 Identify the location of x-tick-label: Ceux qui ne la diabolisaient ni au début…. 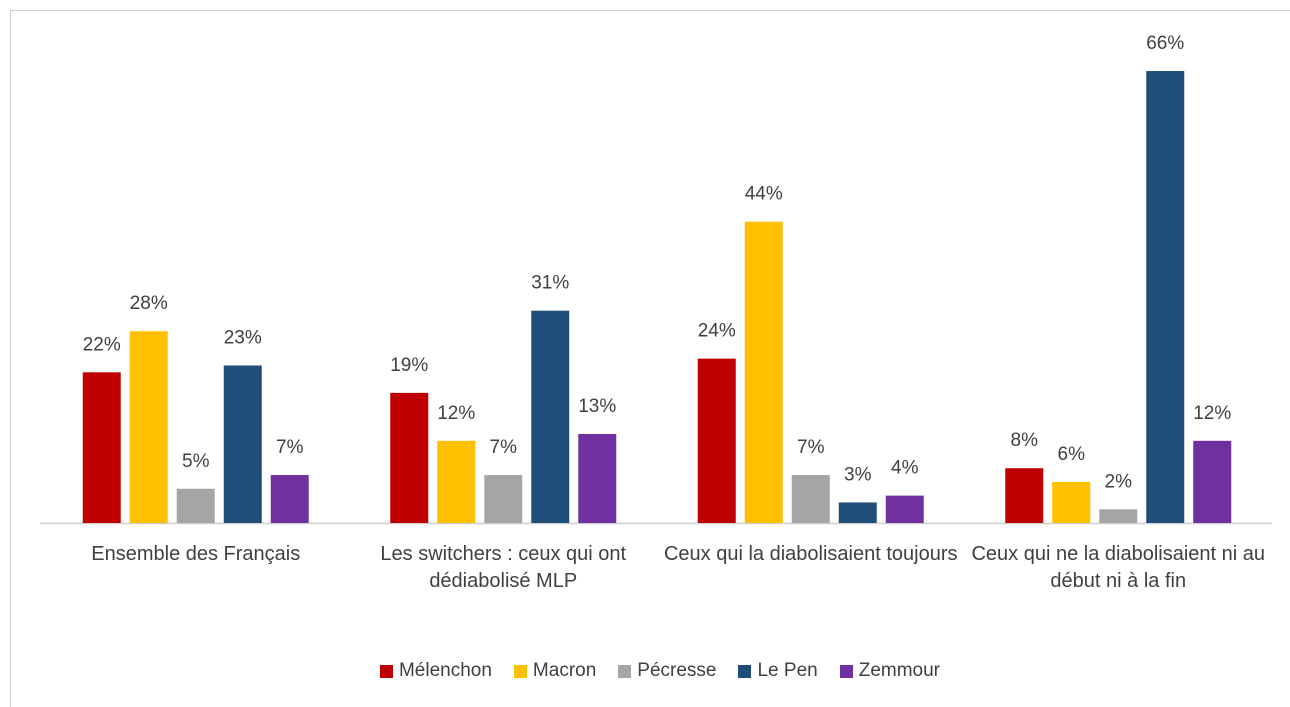
(1118, 567).